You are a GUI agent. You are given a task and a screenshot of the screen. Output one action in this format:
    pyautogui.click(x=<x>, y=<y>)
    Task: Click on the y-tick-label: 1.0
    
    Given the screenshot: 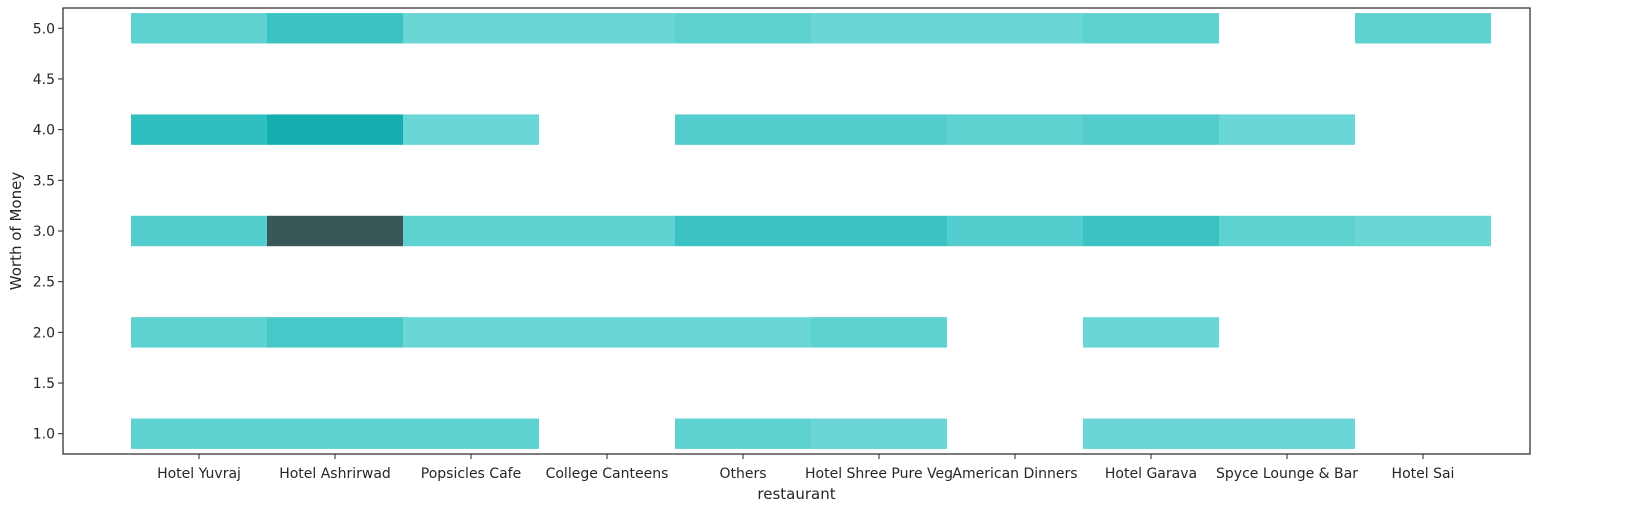 What is the action you would take?
    pyautogui.click(x=44, y=435)
    